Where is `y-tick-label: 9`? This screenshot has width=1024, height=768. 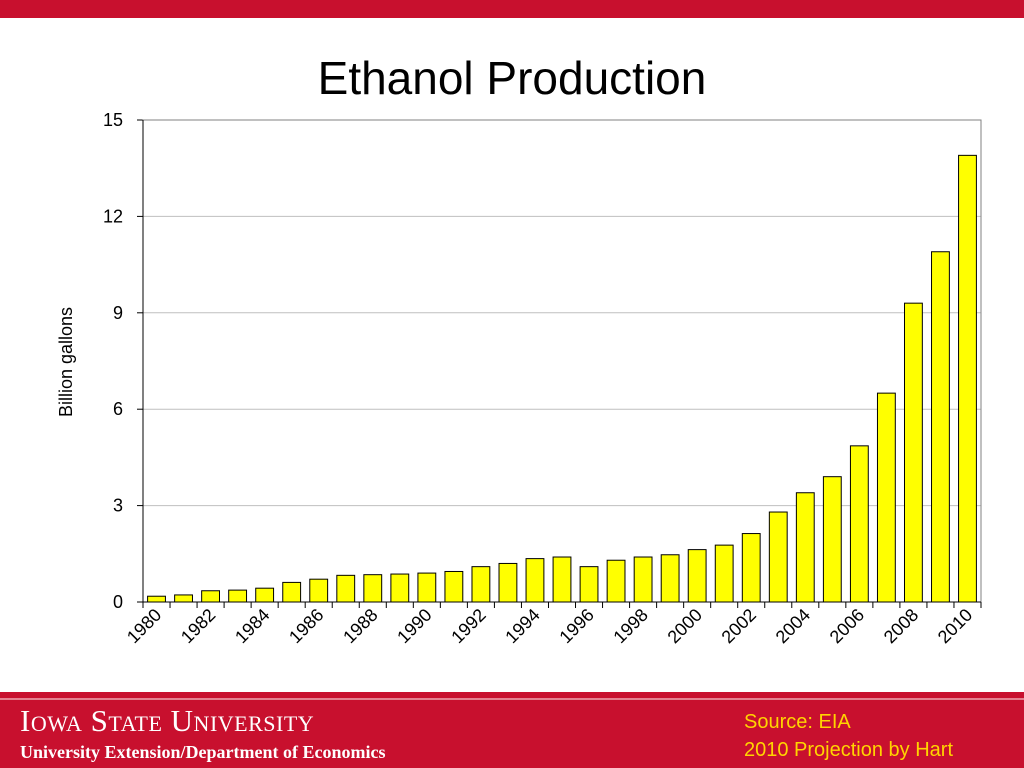 y-tick-label: 9 is located at coordinates (118, 313).